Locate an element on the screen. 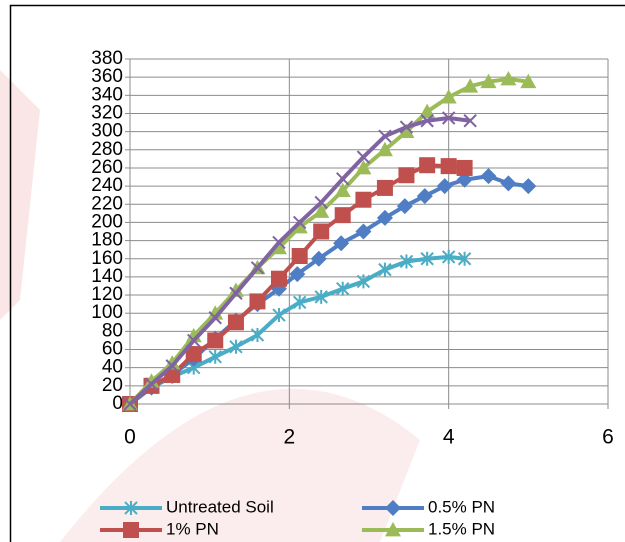 This screenshot has width=625, height=542. y-tick-label: 200 is located at coordinates (107, 221).